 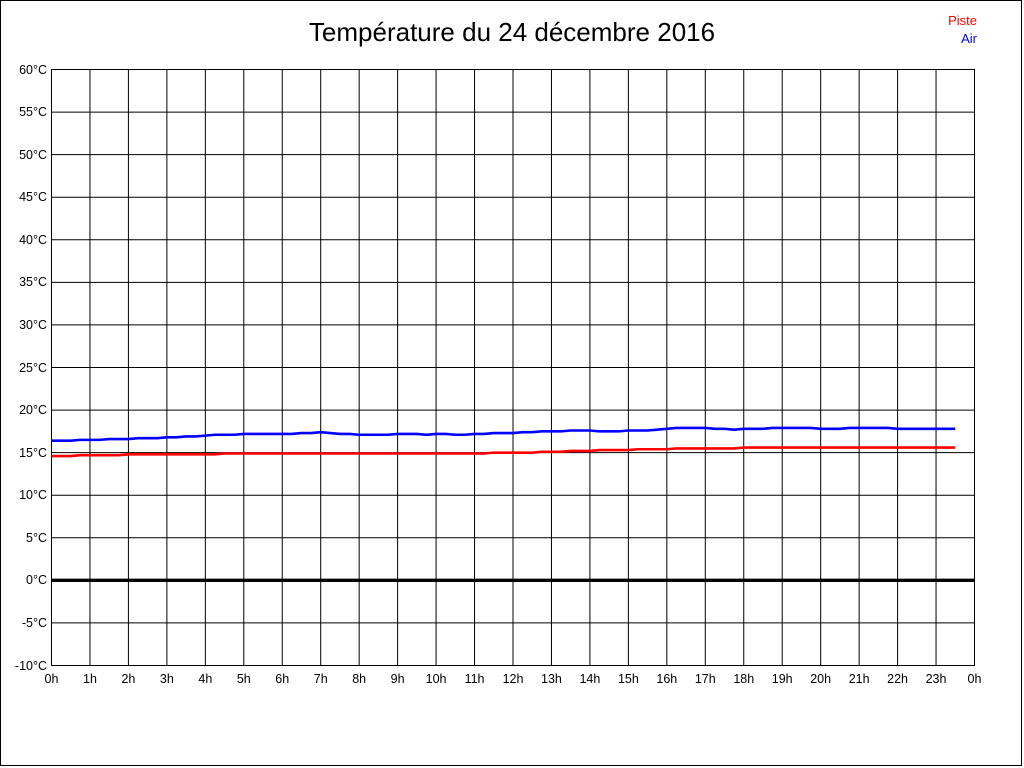 What do you see at coordinates (962, 20) in the screenshot?
I see `legend-item-piste: Piste` at bounding box center [962, 20].